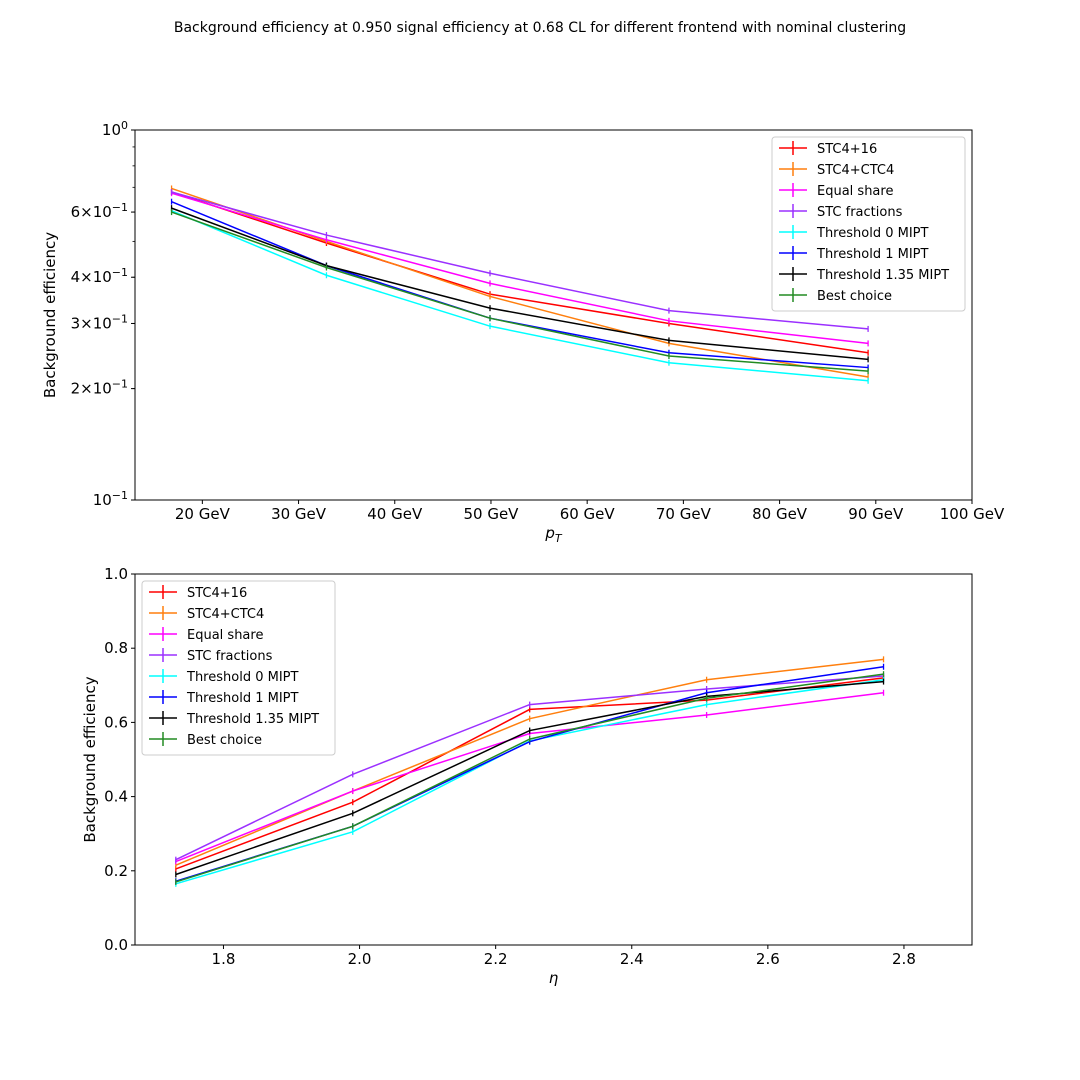  Describe the element at coordinates (360, 959) in the screenshot. I see `x-tick-label: 2.0` at that location.